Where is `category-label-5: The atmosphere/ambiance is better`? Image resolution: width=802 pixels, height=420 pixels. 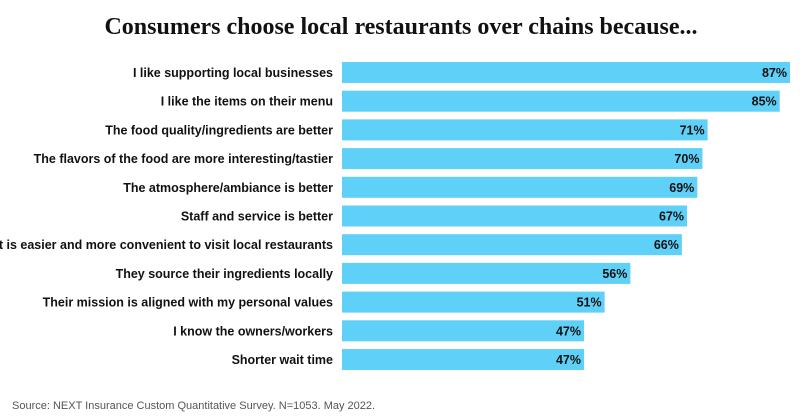 category-label-5: The atmosphere/ambiance is better is located at coordinates (228, 188).